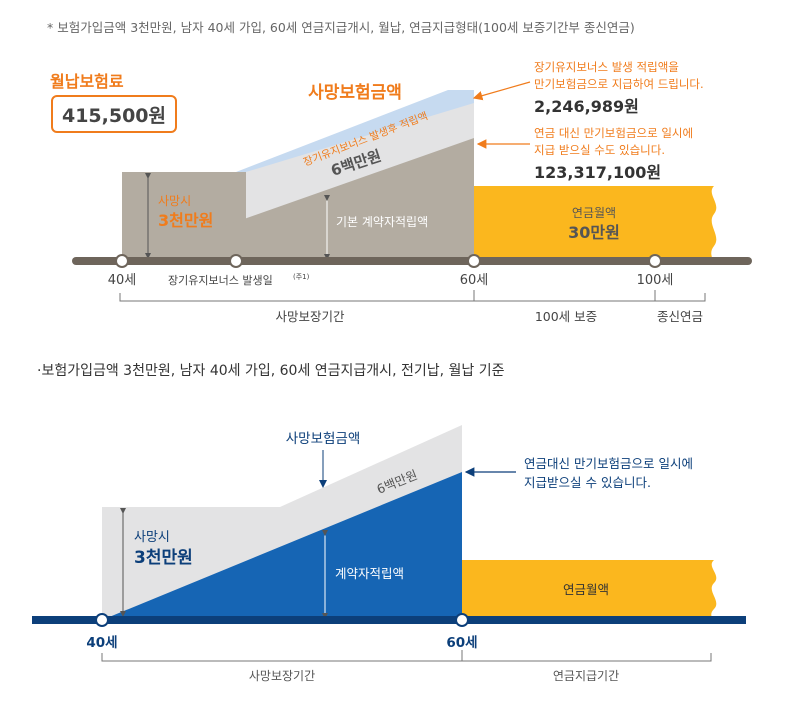 The height and width of the screenshot is (707, 788). Describe the element at coordinates (619, 84) in the screenshot. I see `bonus-note-line2: 만기보험금으로 지급하여 드립니다.` at that location.